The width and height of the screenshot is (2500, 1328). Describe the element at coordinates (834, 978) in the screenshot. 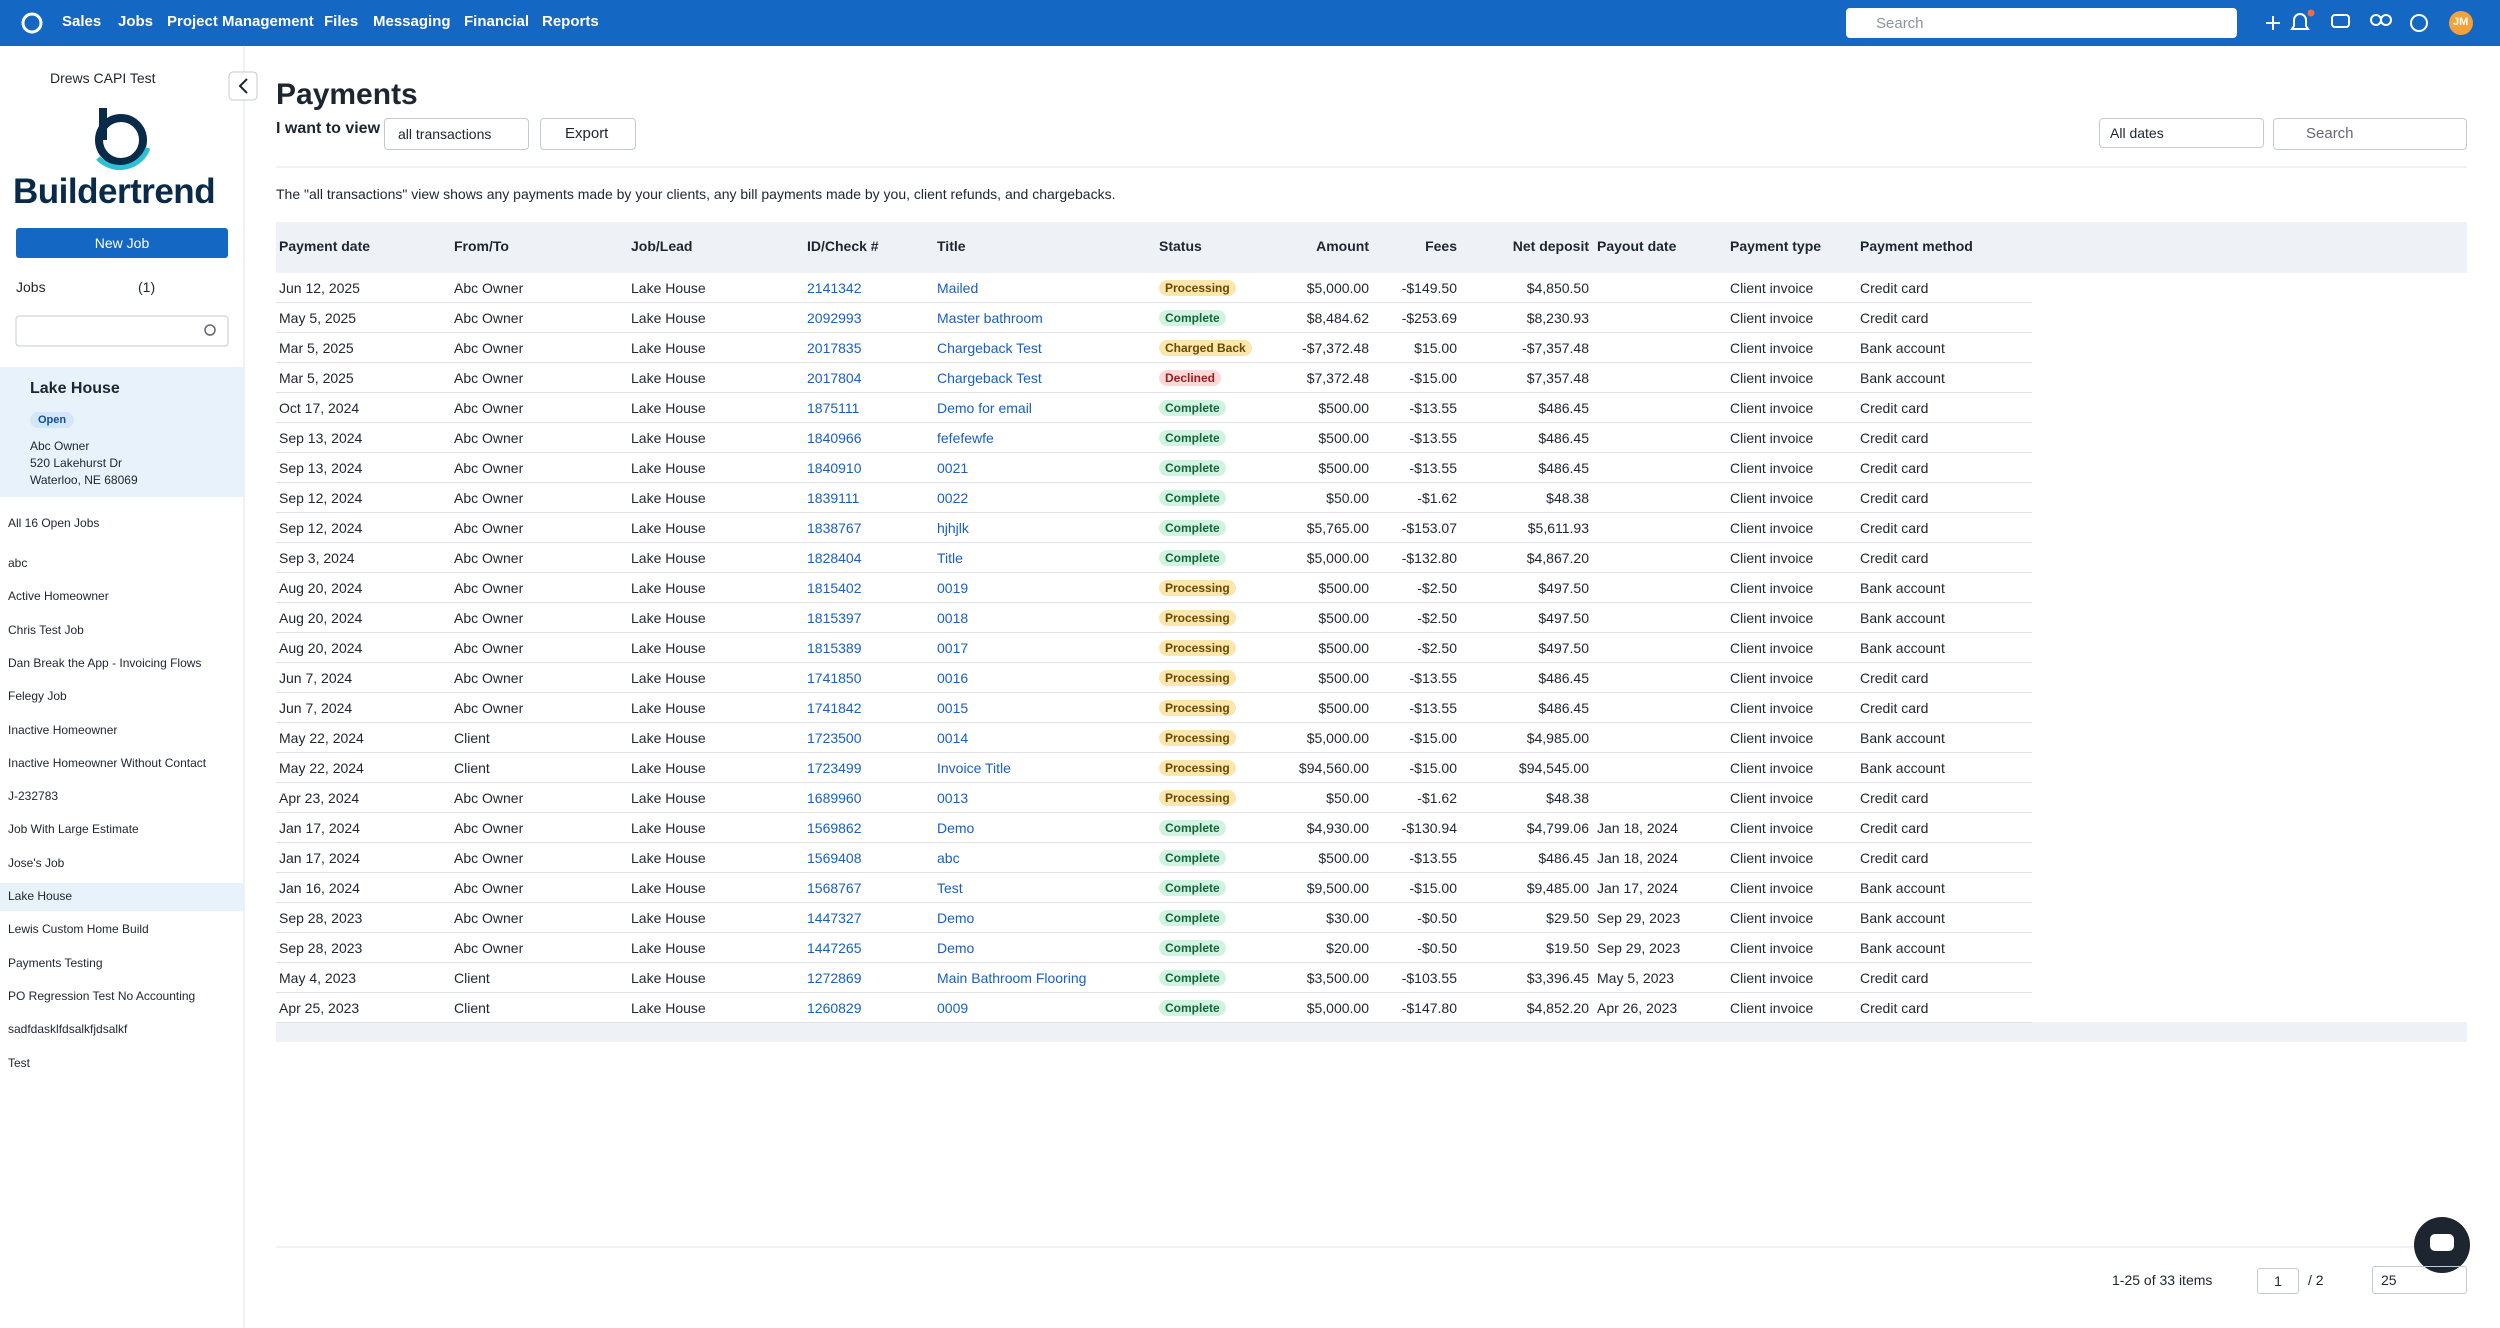

I see `link: 1272869` at that location.